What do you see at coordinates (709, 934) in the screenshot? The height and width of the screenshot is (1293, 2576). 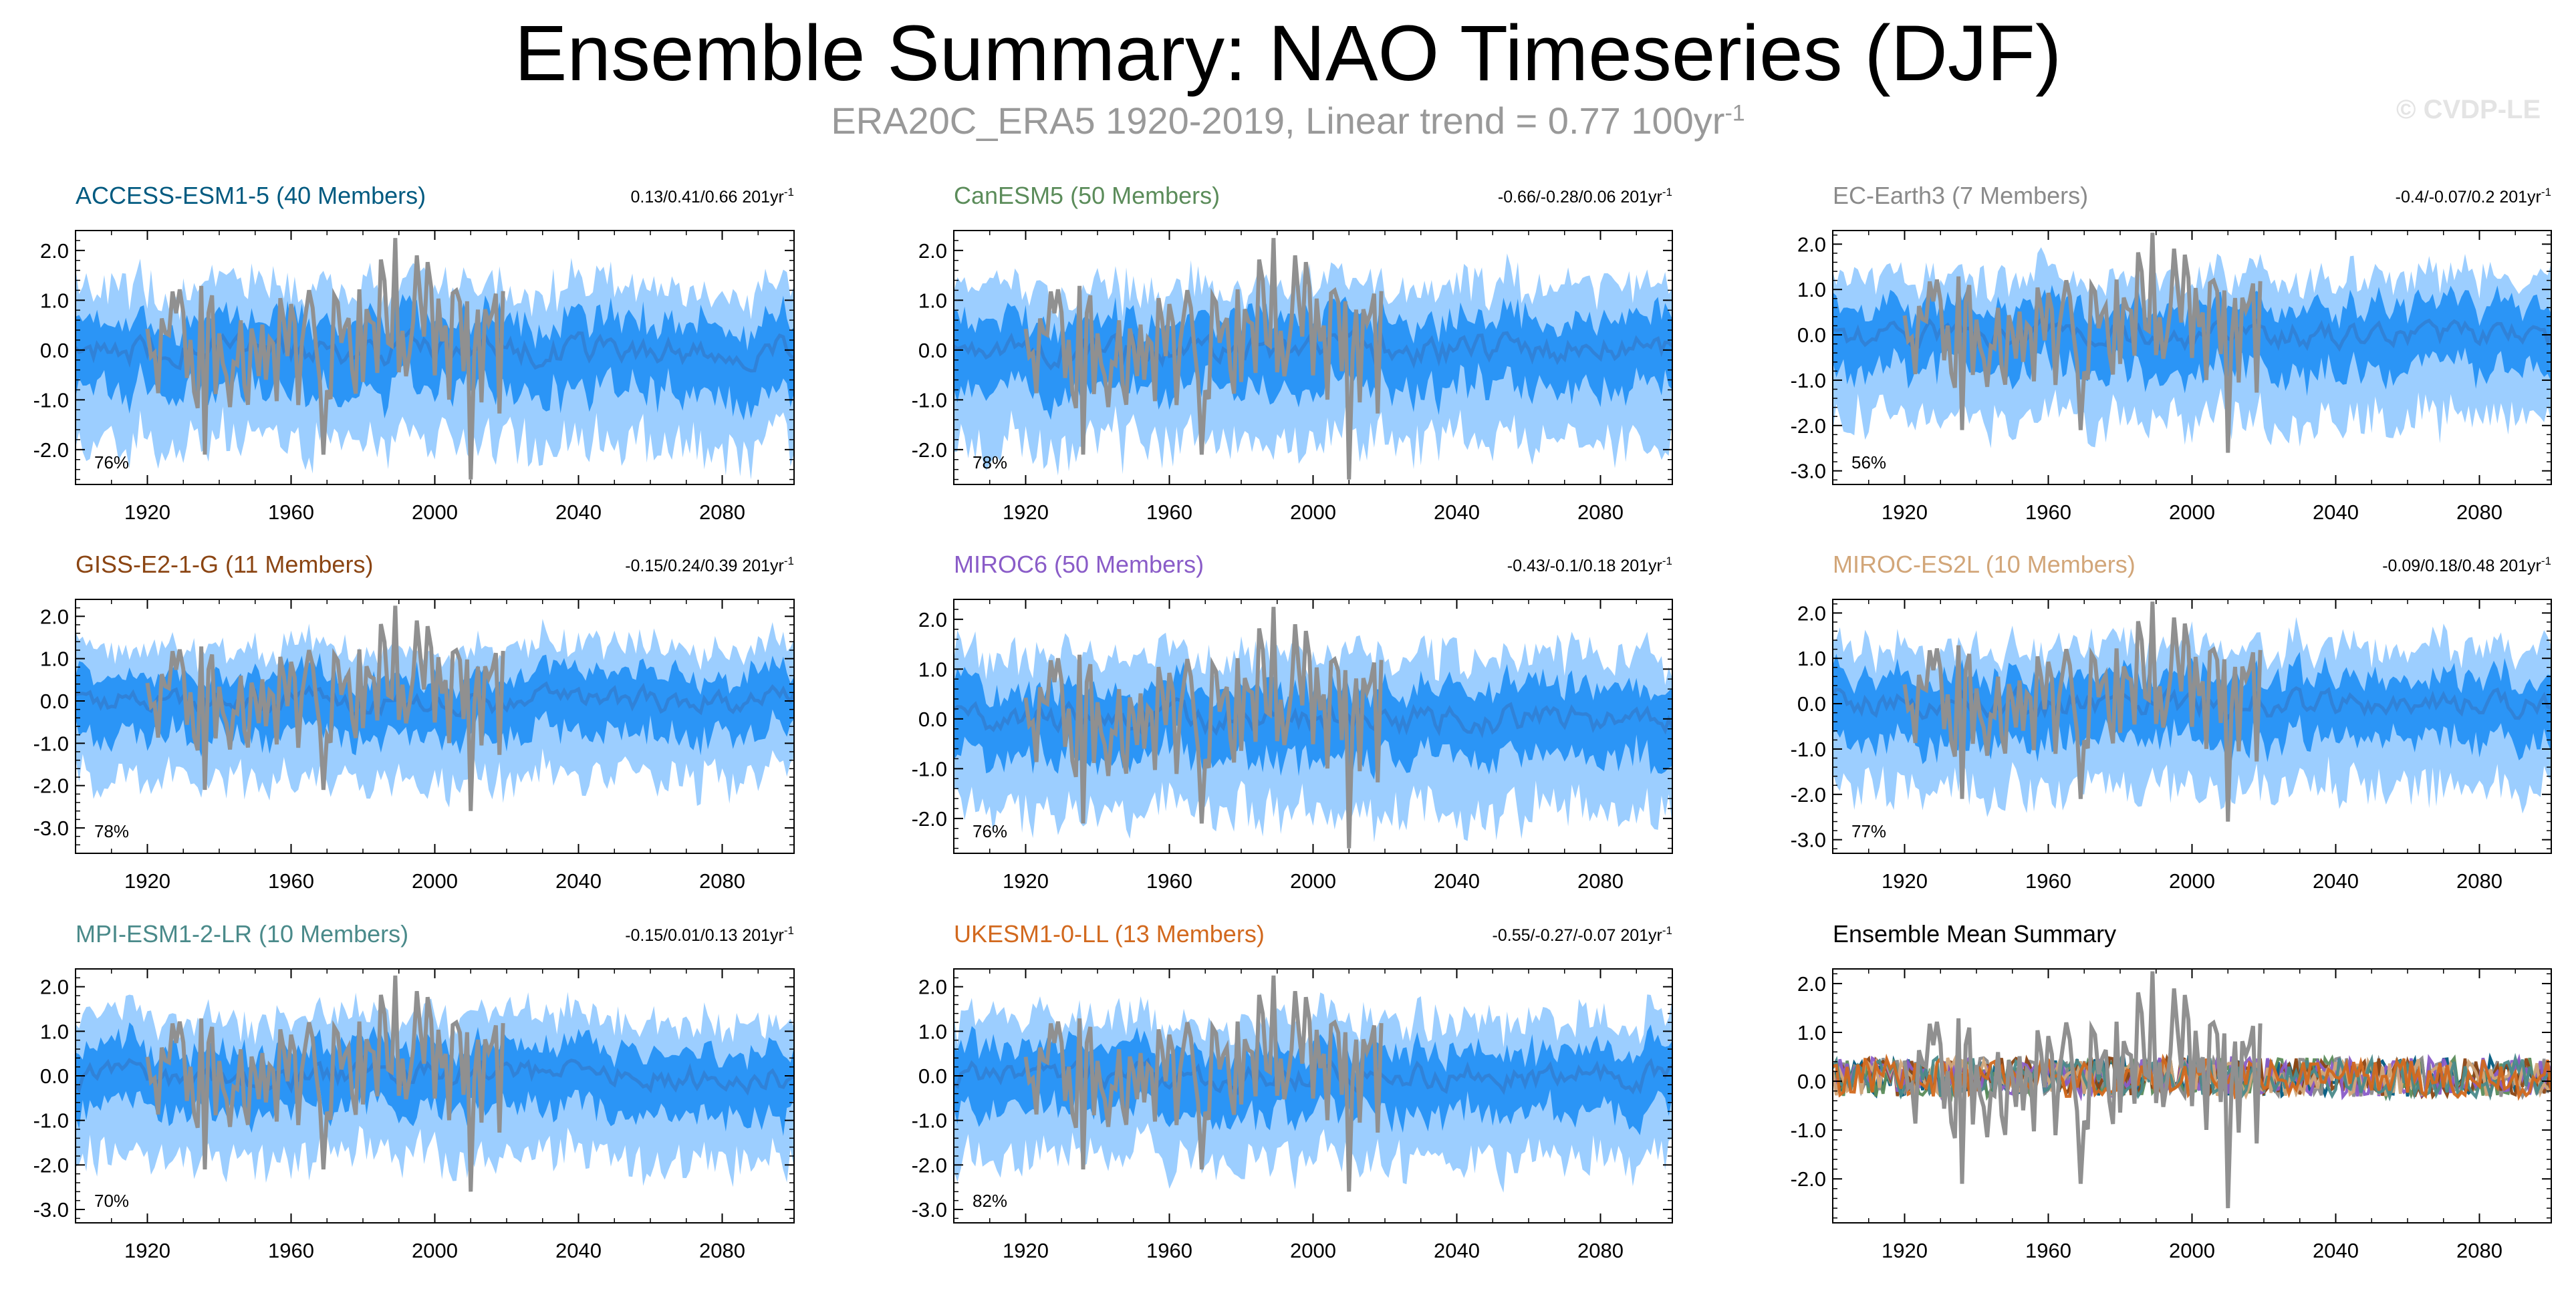 I see `panel-trend-stats: -0.15/0.01/0.13 201yr-1` at bounding box center [709, 934].